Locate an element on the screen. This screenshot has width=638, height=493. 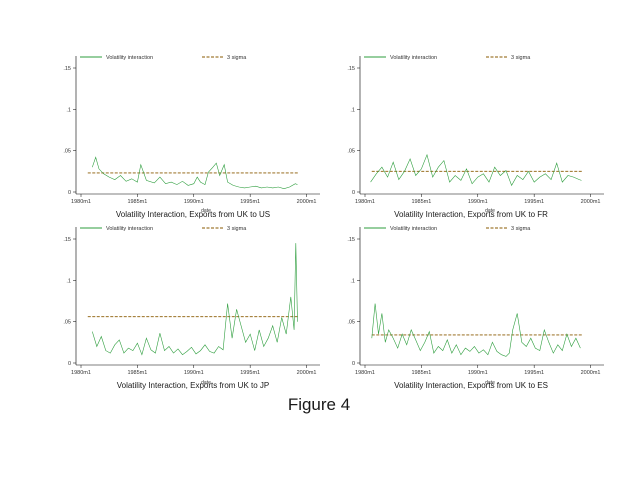
figure-caption: Figure 4 is located at coordinates (319, 404).